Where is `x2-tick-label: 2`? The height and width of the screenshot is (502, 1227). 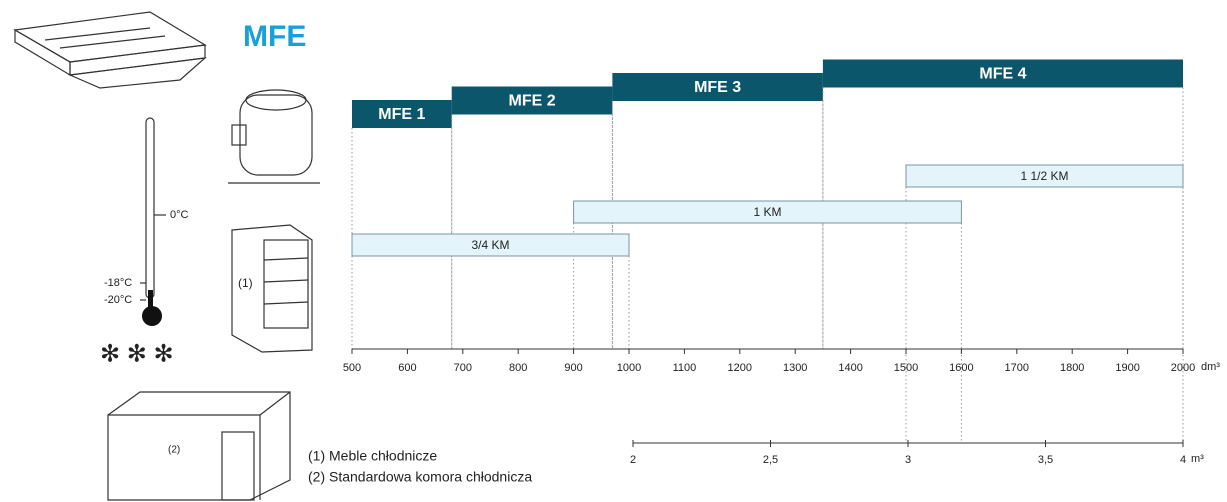
x2-tick-label: 2 is located at coordinates (633, 460).